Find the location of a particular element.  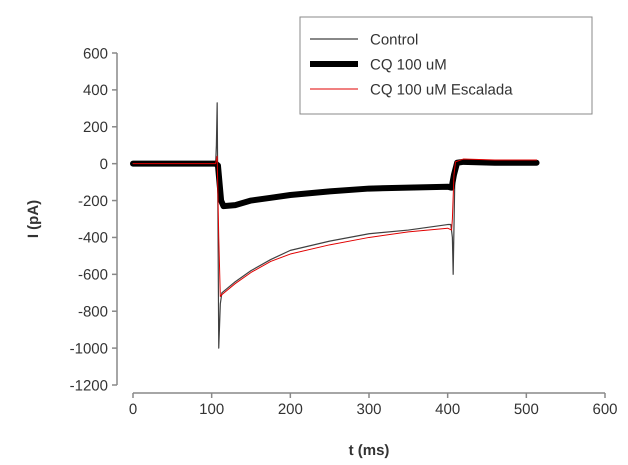

x-tick-label: 400 is located at coordinates (447, 409).